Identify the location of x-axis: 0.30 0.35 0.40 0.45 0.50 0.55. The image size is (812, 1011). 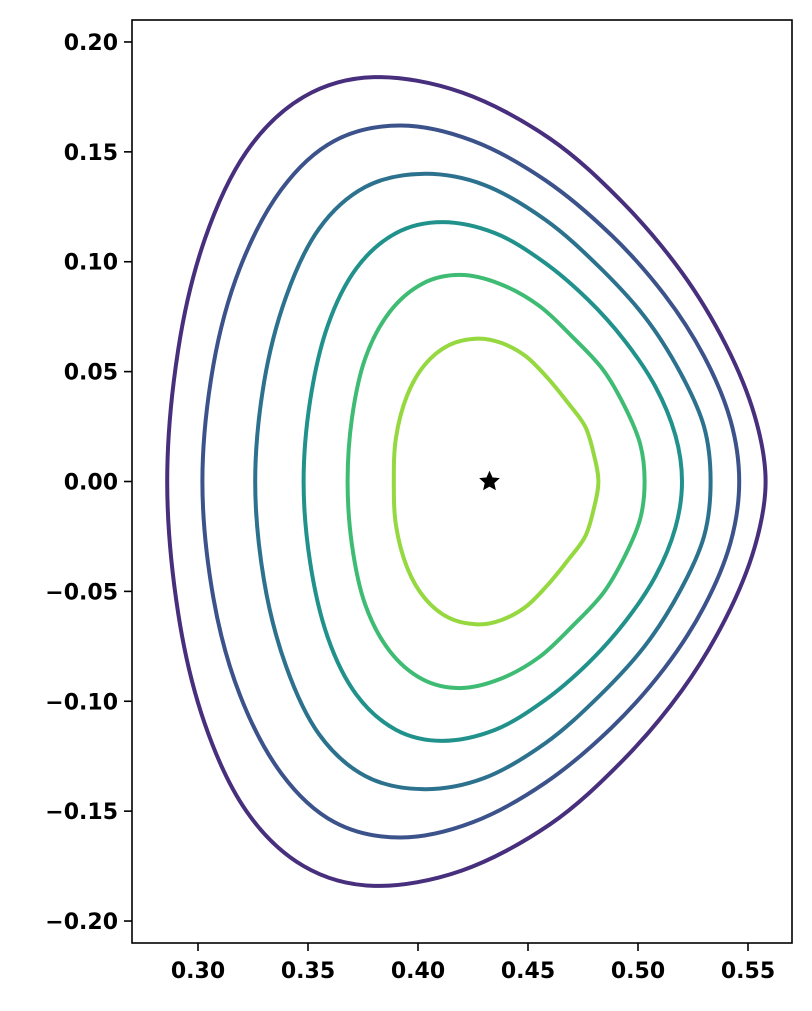
(473, 963).